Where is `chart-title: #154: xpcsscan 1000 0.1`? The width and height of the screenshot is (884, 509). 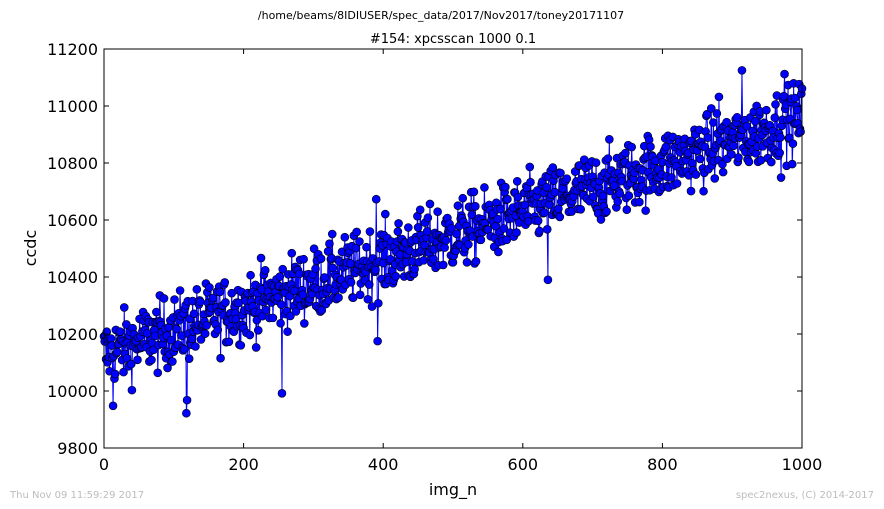 chart-title: #154: xpcsscan 1000 0.1 is located at coordinates (453, 39).